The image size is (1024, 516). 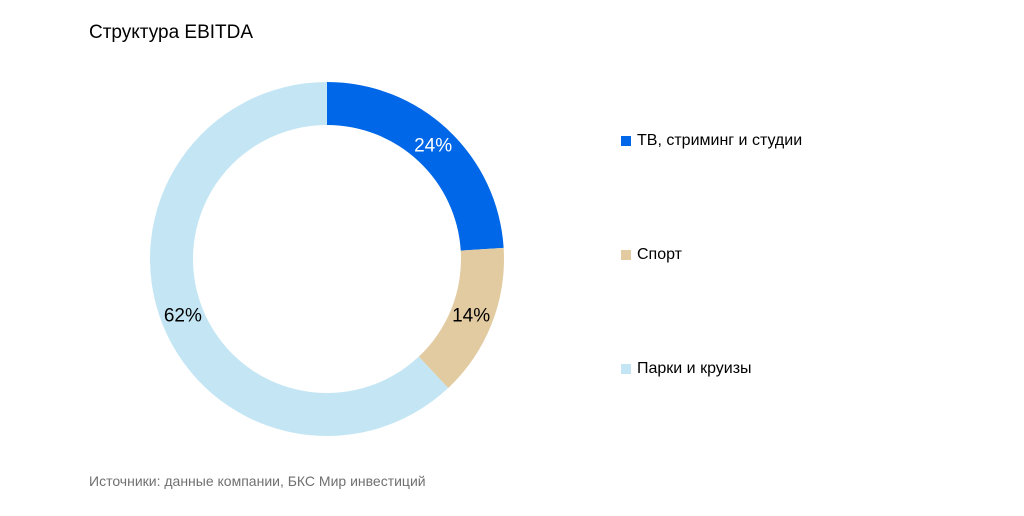 I want to click on slice-label-parks: 62%, so click(x=183, y=316).